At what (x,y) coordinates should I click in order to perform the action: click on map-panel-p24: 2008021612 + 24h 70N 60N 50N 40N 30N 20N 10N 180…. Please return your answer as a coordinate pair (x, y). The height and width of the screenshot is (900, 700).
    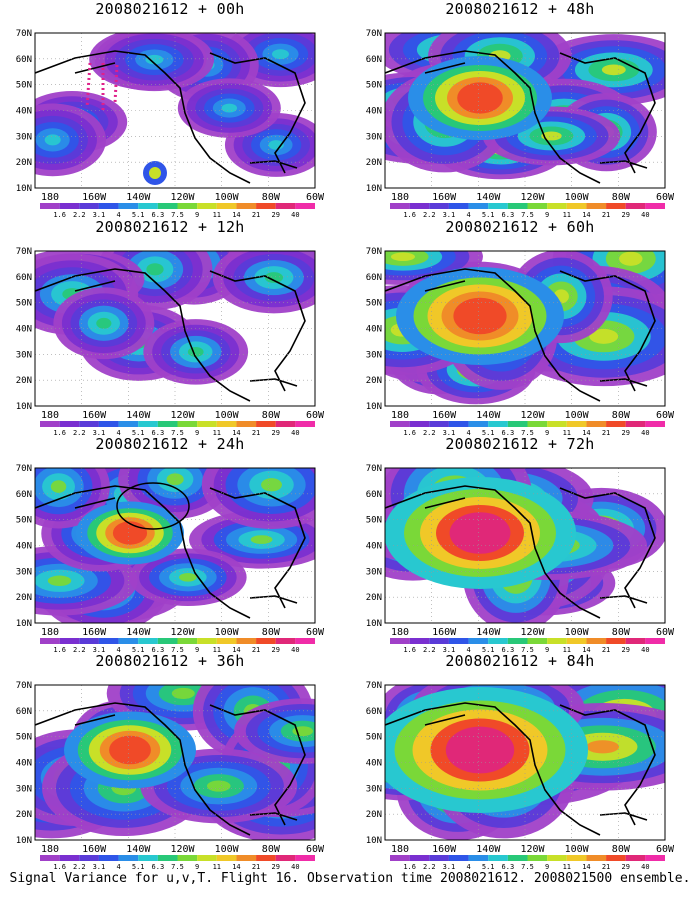
    Looking at the image, I should click on (170, 545).